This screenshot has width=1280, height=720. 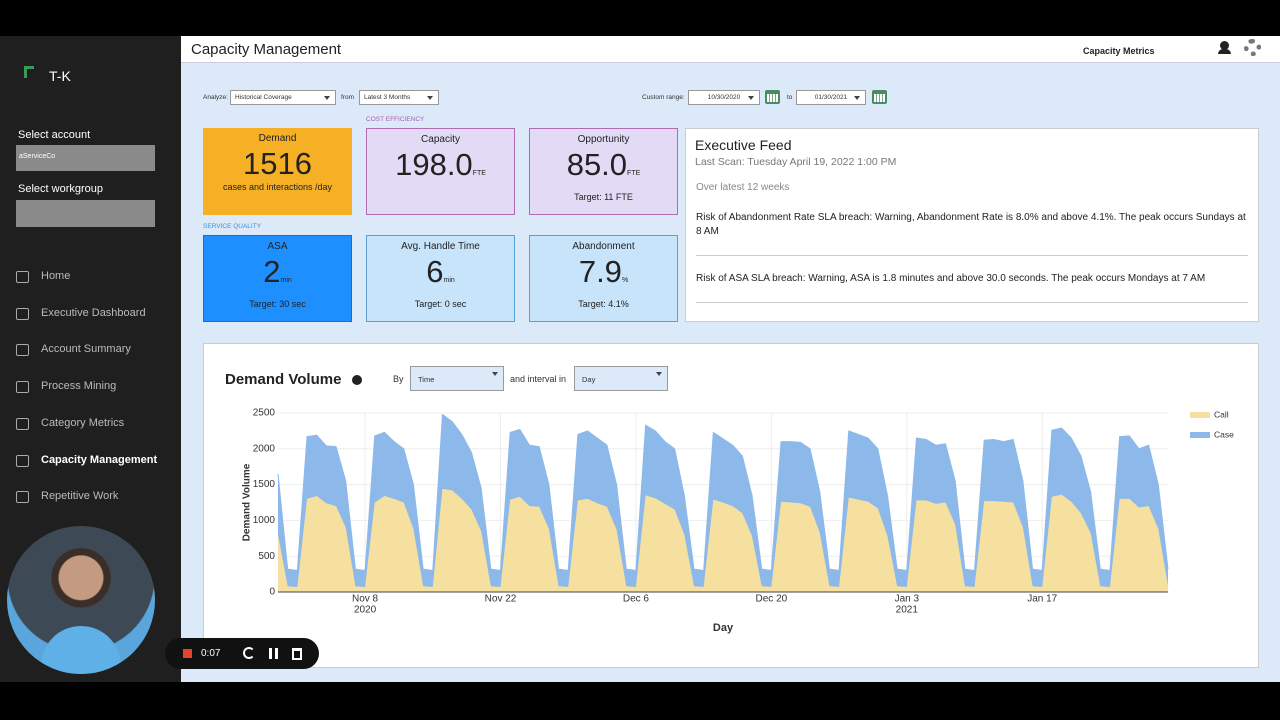 What do you see at coordinates (603, 246) in the screenshot?
I see `kpi-label: Abandonment` at bounding box center [603, 246].